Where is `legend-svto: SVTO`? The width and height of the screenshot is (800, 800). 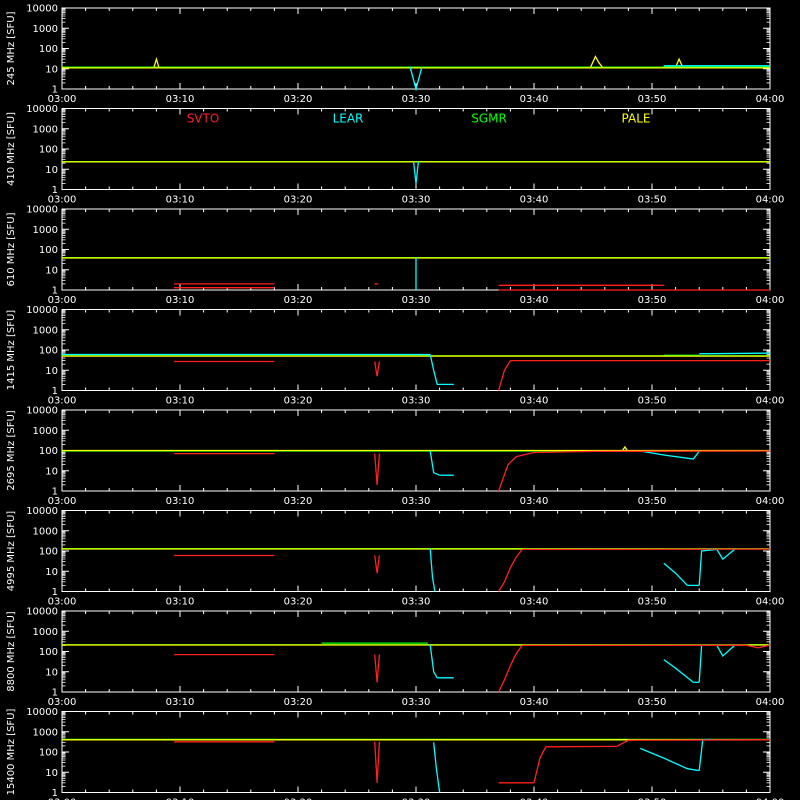 legend-svto: SVTO is located at coordinates (203, 119).